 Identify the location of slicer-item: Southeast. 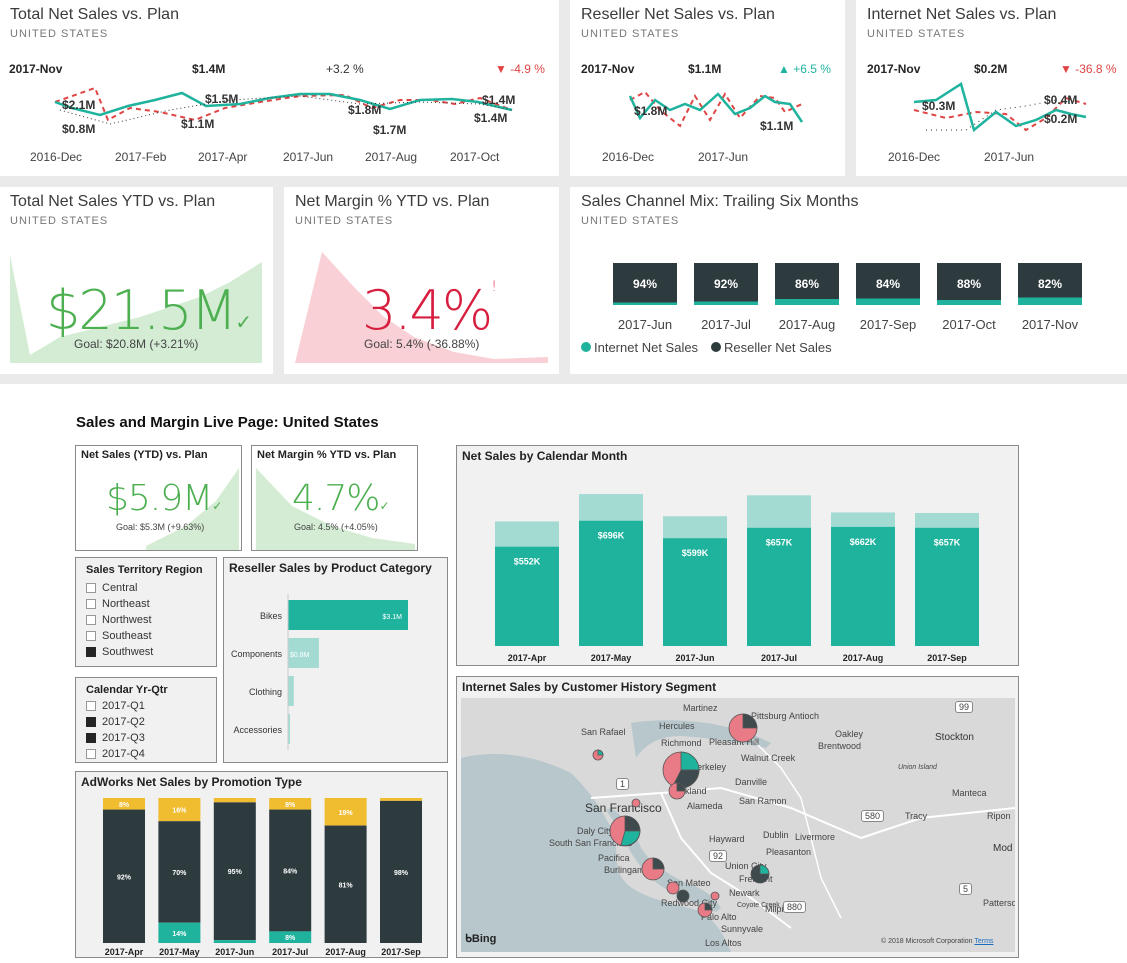
(119, 636).